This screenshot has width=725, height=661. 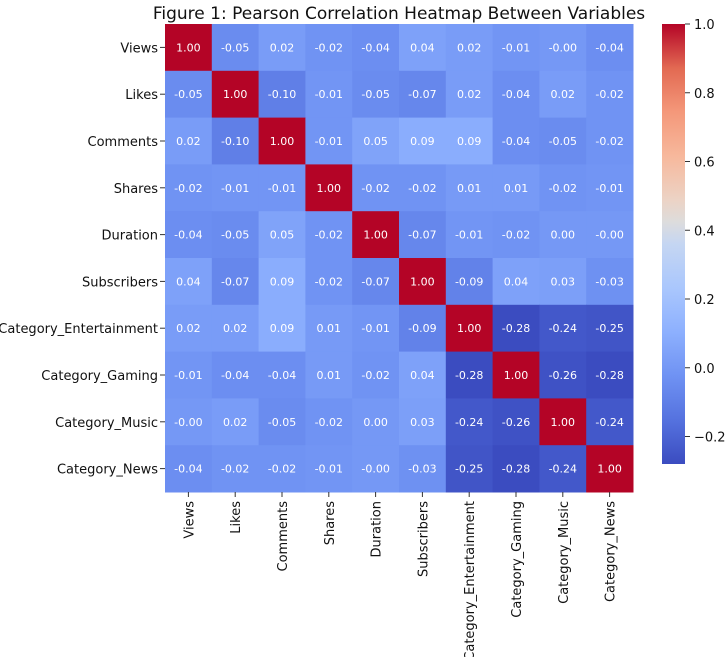 I want to click on y-tick-label: Subscribers, so click(x=120, y=282).